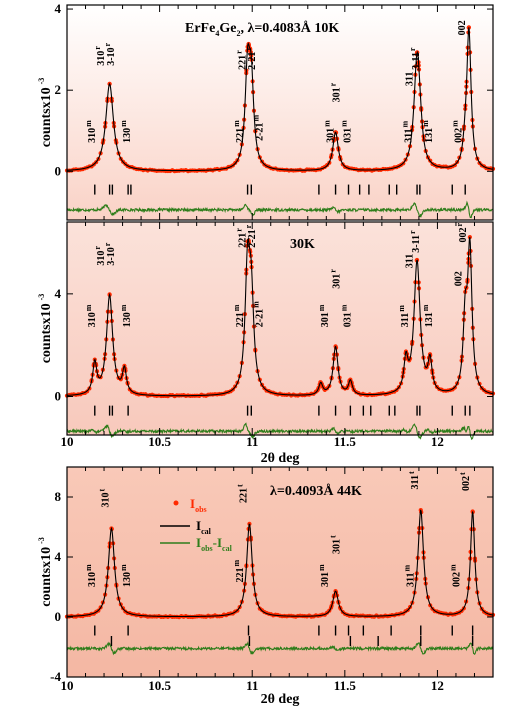 The image size is (530, 709). Describe the element at coordinates (200, 28) in the screenshot. I see `panel-title-part: ErFe` at that location.